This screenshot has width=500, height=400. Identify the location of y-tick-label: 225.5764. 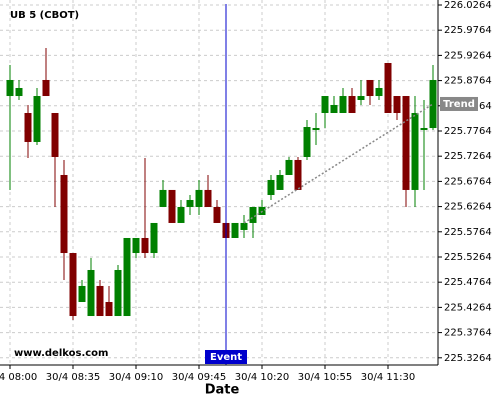
(468, 232).